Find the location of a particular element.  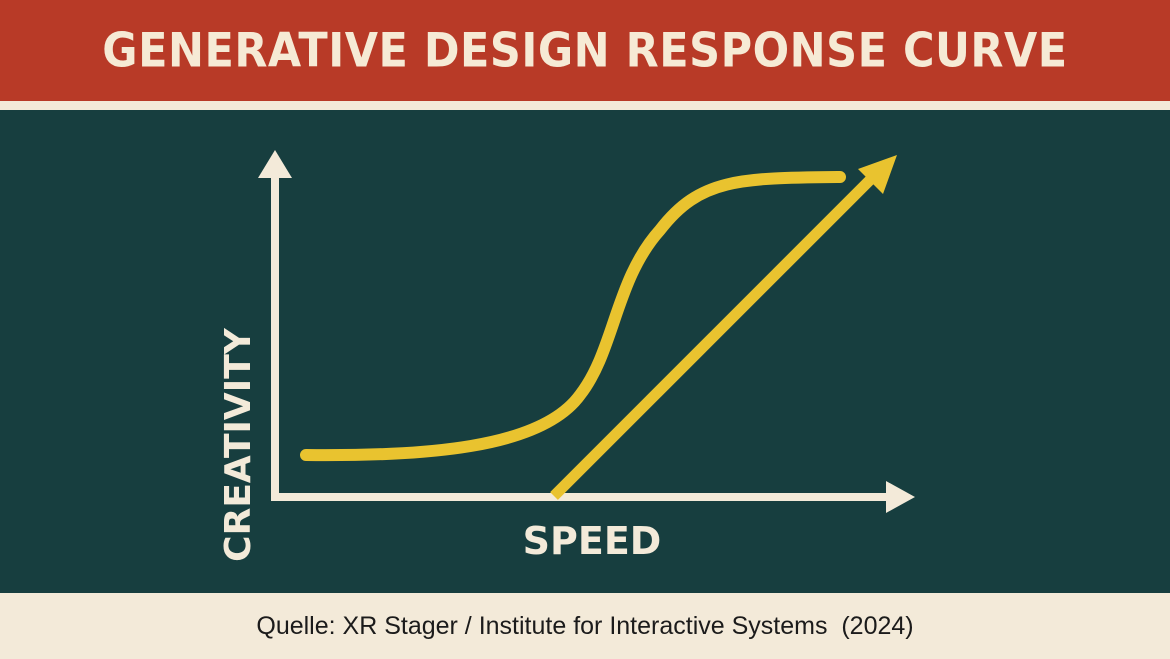

y-axis-arrowhead is located at coordinates (275, 164).